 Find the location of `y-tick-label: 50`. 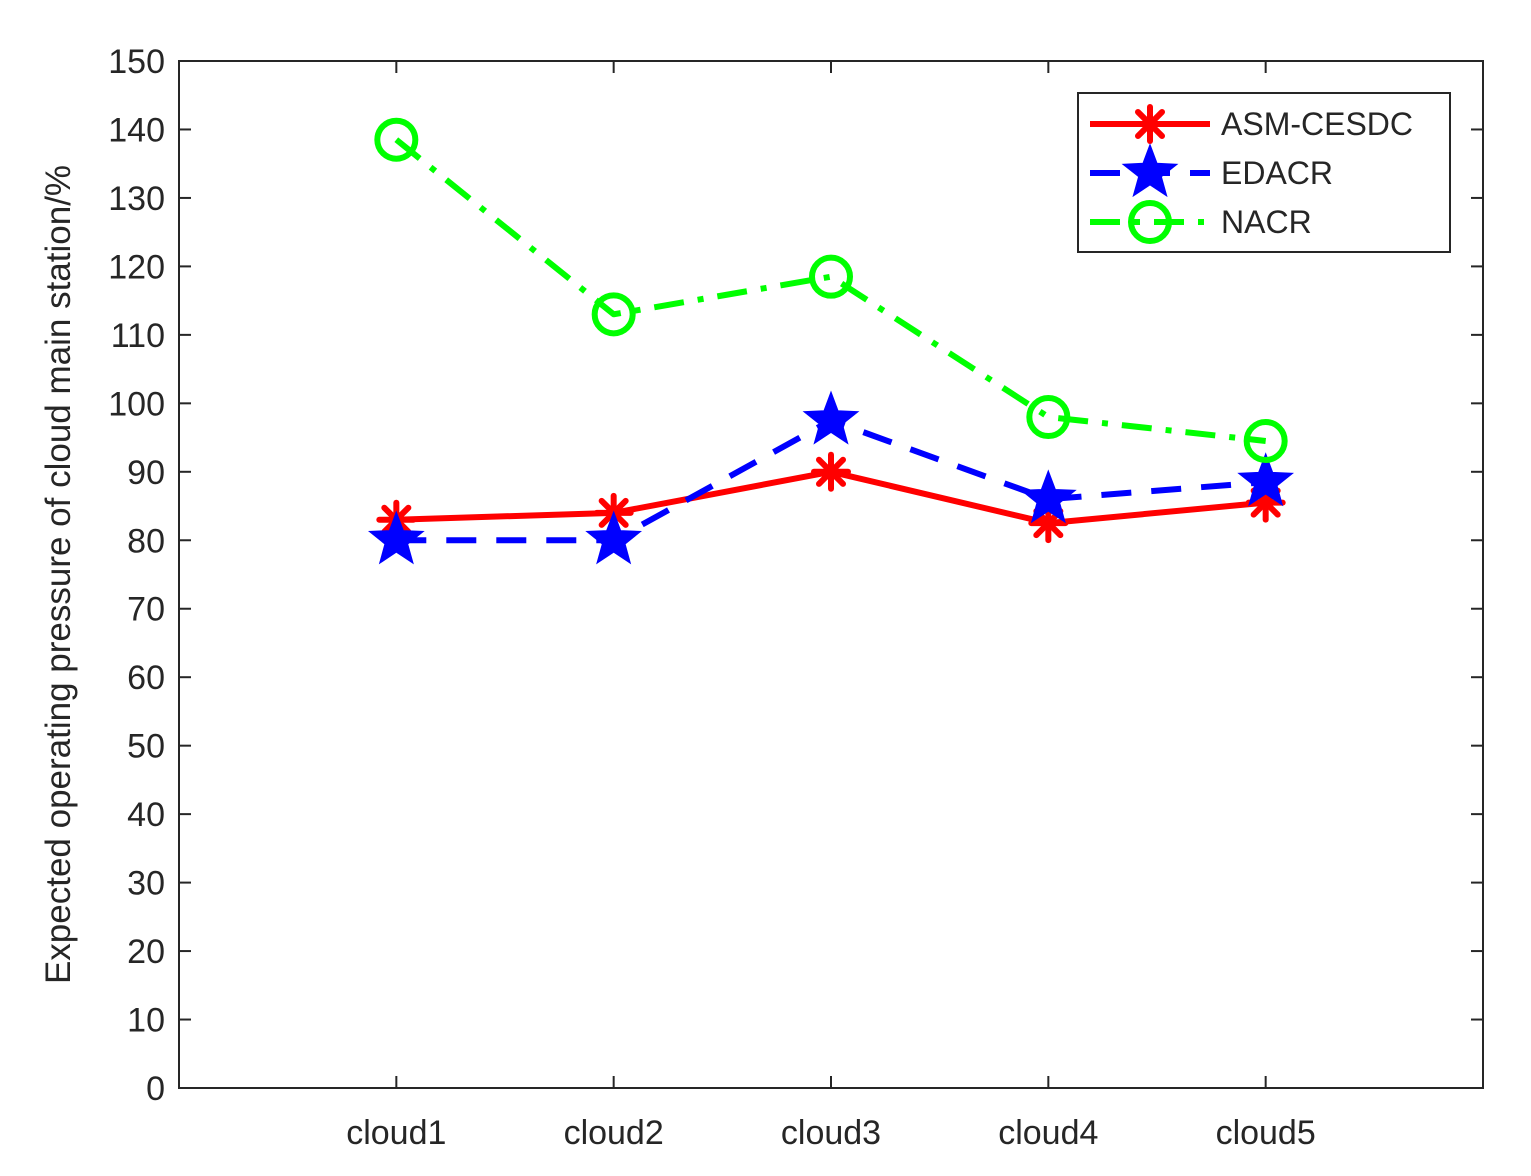

y-tick-label: 50 is located at coordinates (146, 747).